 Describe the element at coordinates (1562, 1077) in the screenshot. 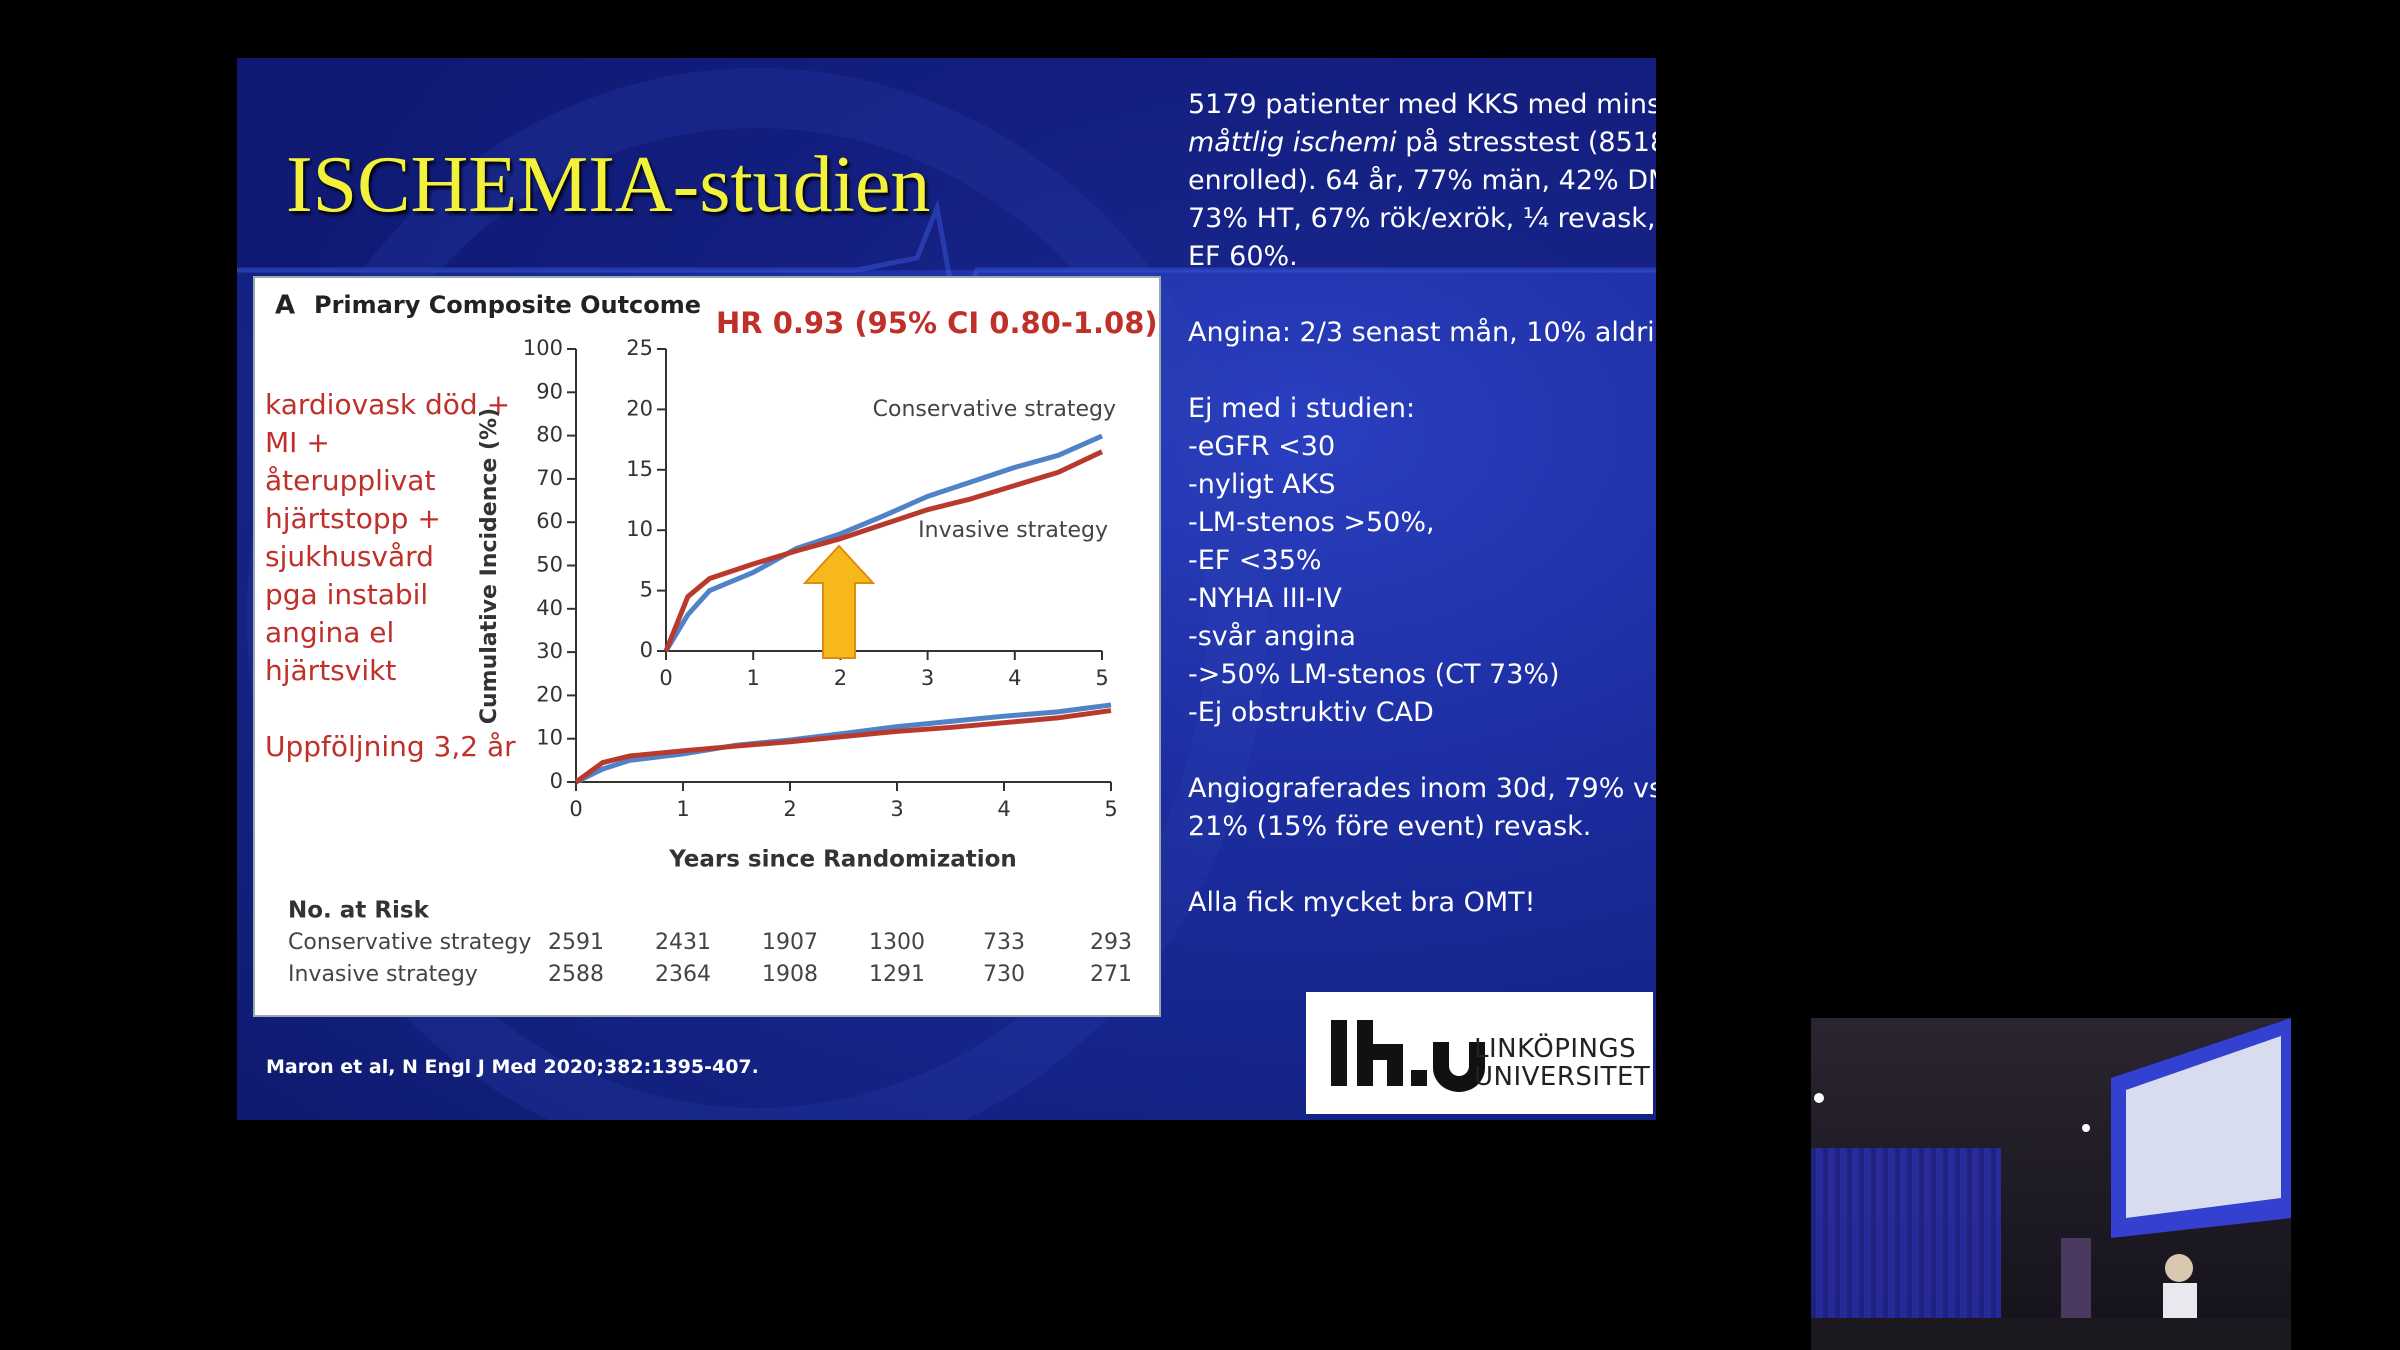

I see `logo-text: UNIVERSITET` at that location.